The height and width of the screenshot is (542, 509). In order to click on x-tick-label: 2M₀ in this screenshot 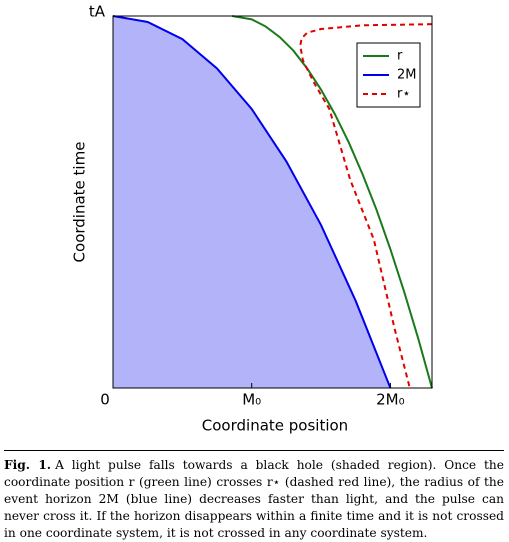, I will do `click(390, 400)`.